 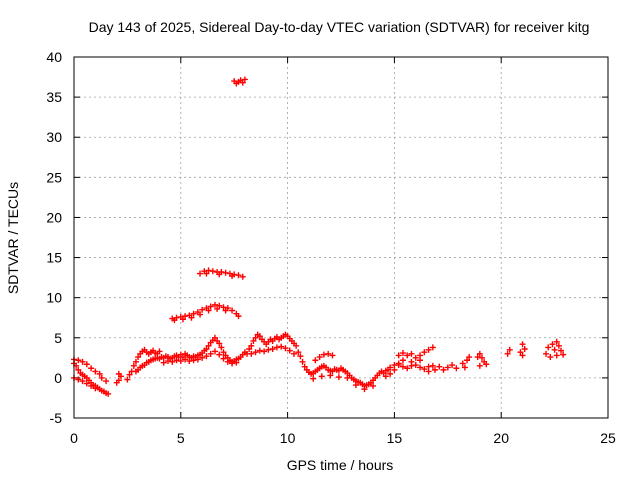 I want to click on y-tick-label: 35, so click(x=54, y=97).